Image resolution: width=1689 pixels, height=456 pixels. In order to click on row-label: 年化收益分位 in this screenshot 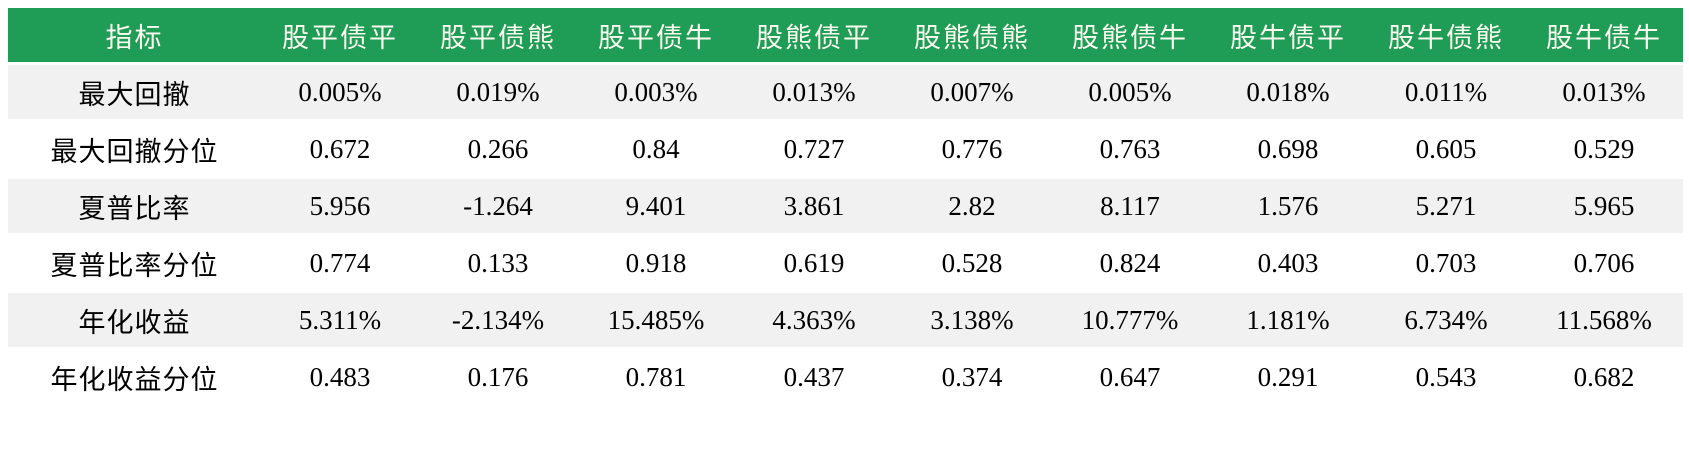, I will do `click(134, 379)`.